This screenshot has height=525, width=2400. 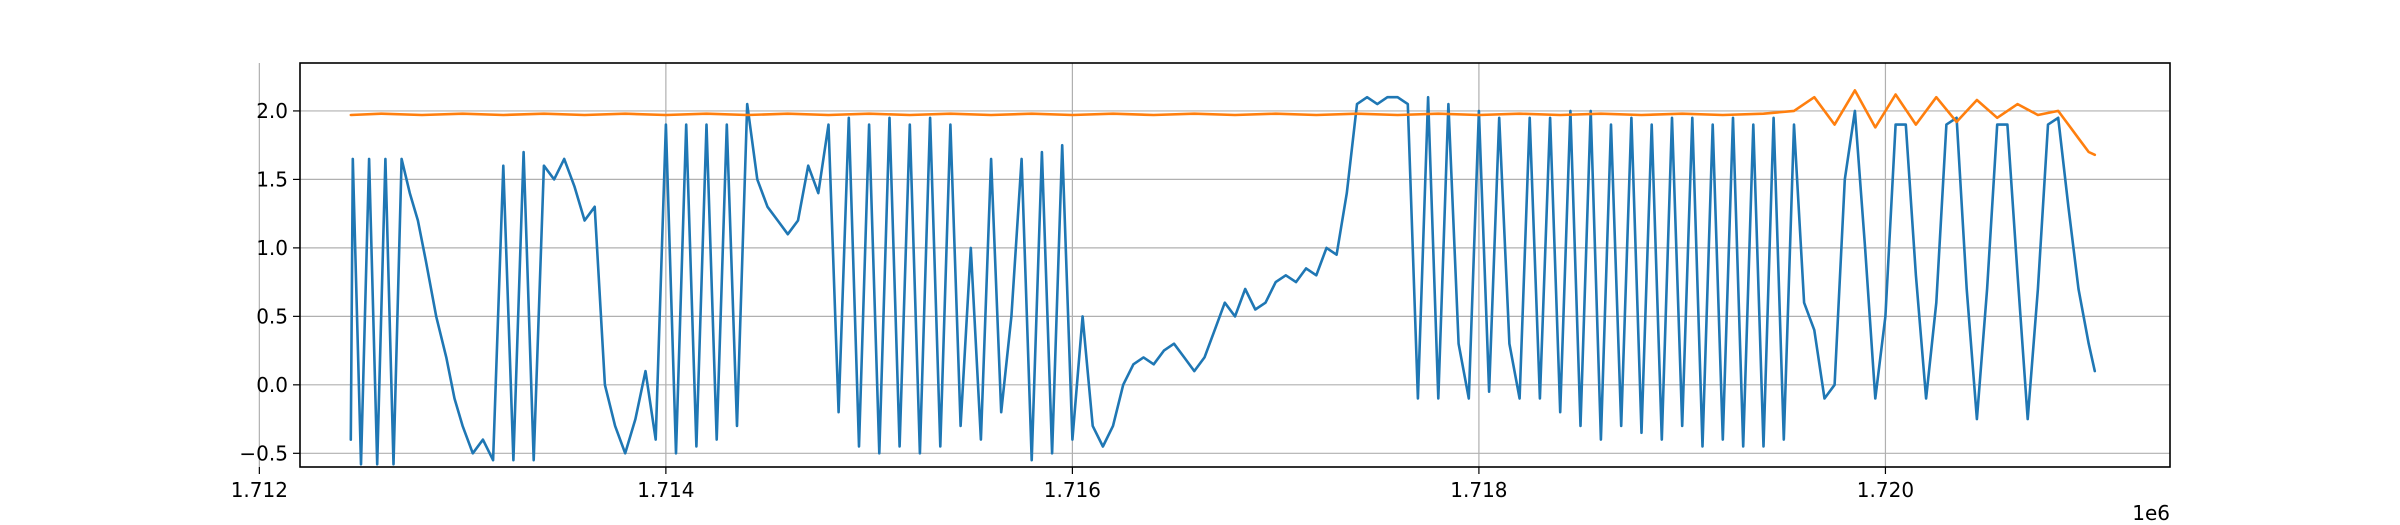 I want to click on x-axis: 1.712 1.714 1.716 1.718 1.720, so click(x=1072, y=484).